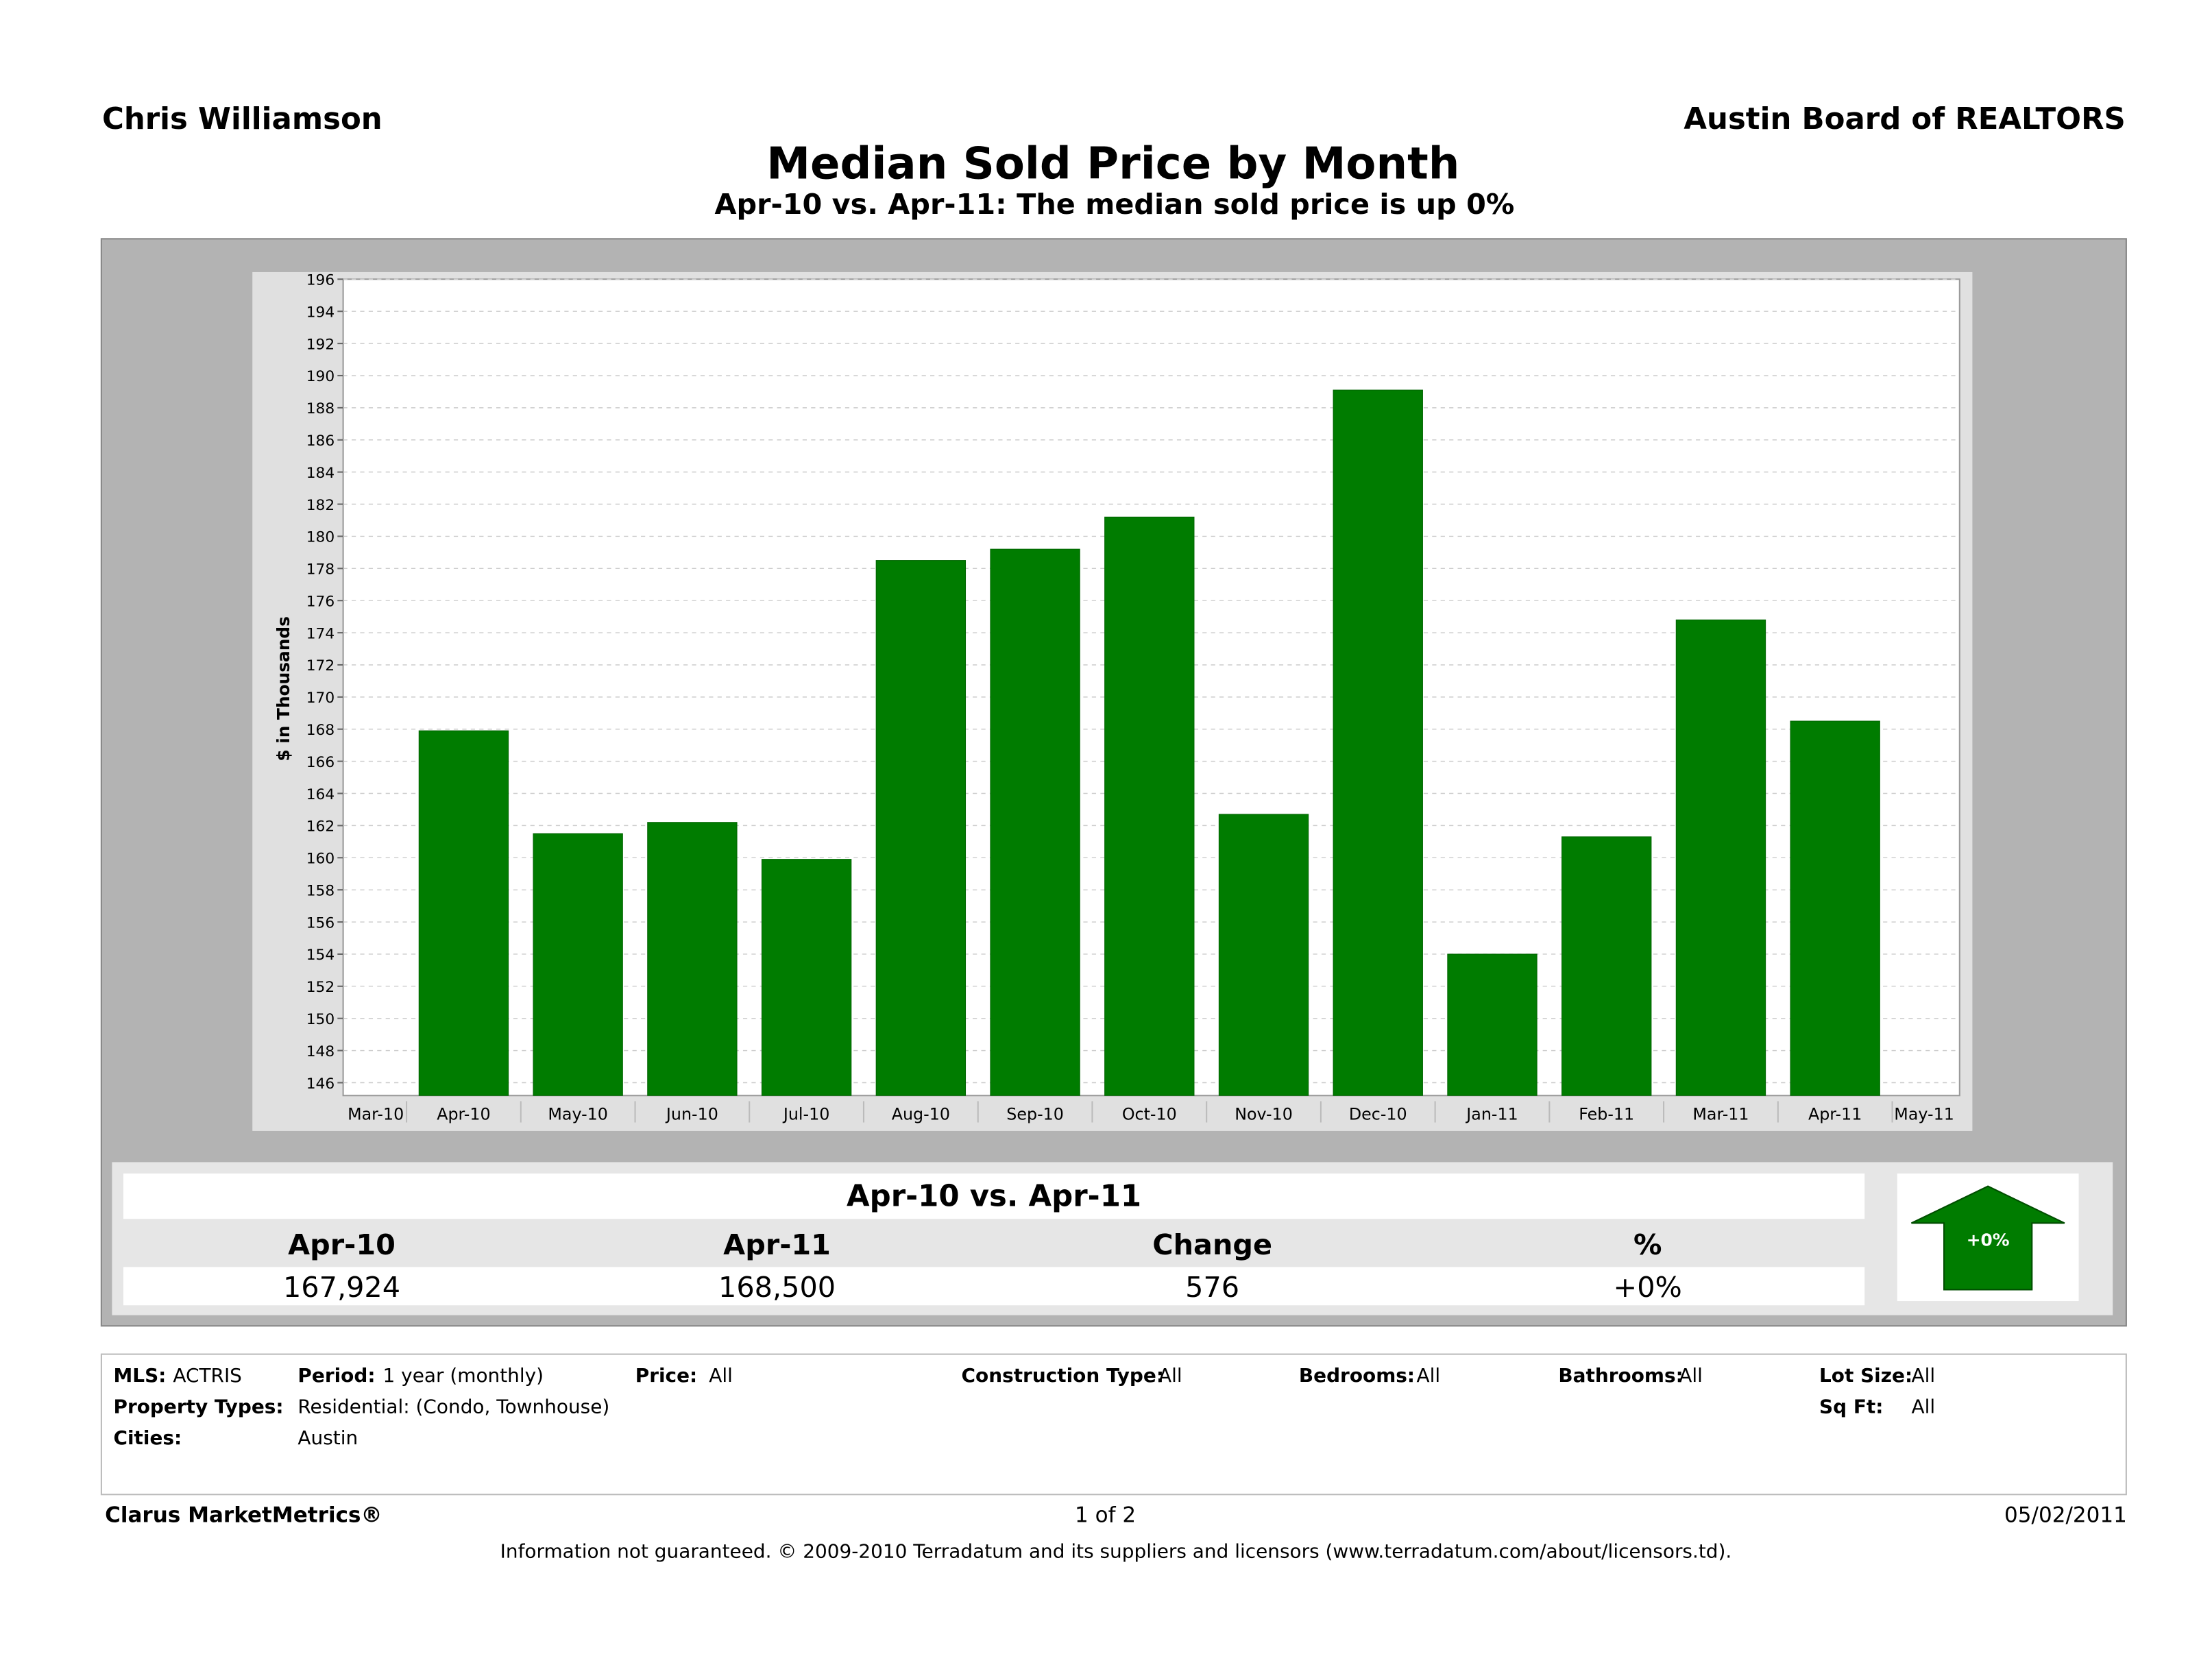  I want to click on x-tick-label: Apr-11, so click(1835, 1113).